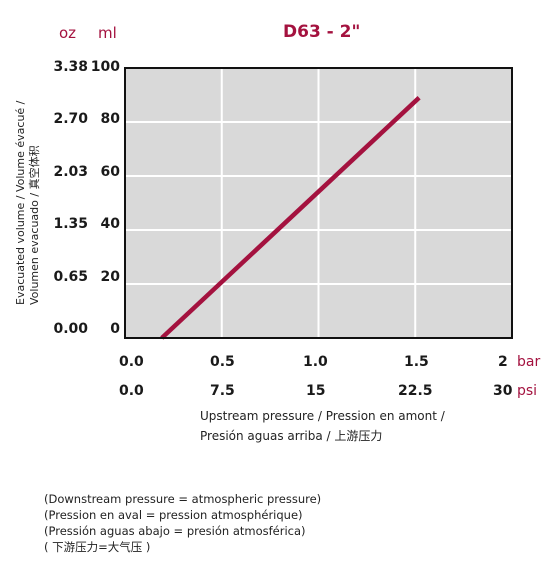 This screenshot has width=546, height=568. What do you see at coordinates (105, 67) in the screenshot?
I see `y-tick-ml: 100` at bounding box center [105, 67].